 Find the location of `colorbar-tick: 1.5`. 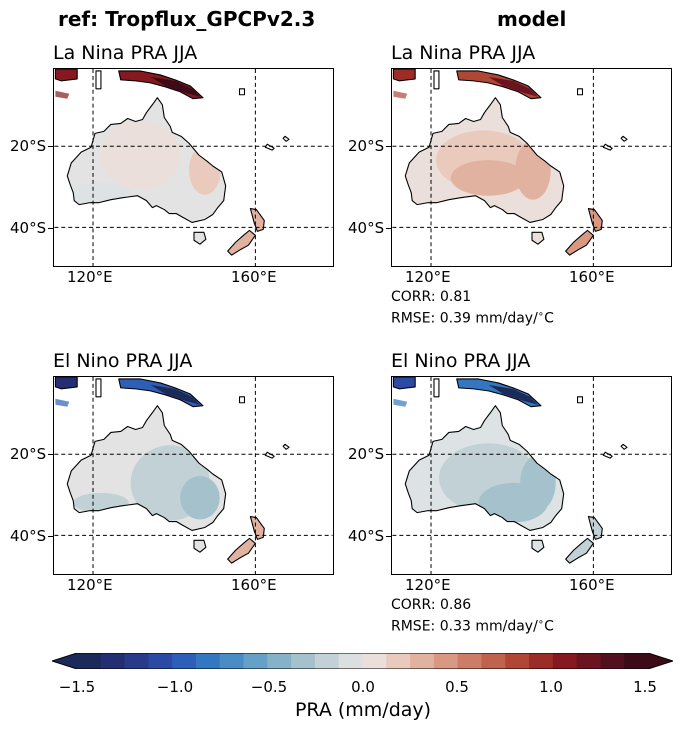

colorbar-tick: 1.5 is located at coordinates (645, 687).